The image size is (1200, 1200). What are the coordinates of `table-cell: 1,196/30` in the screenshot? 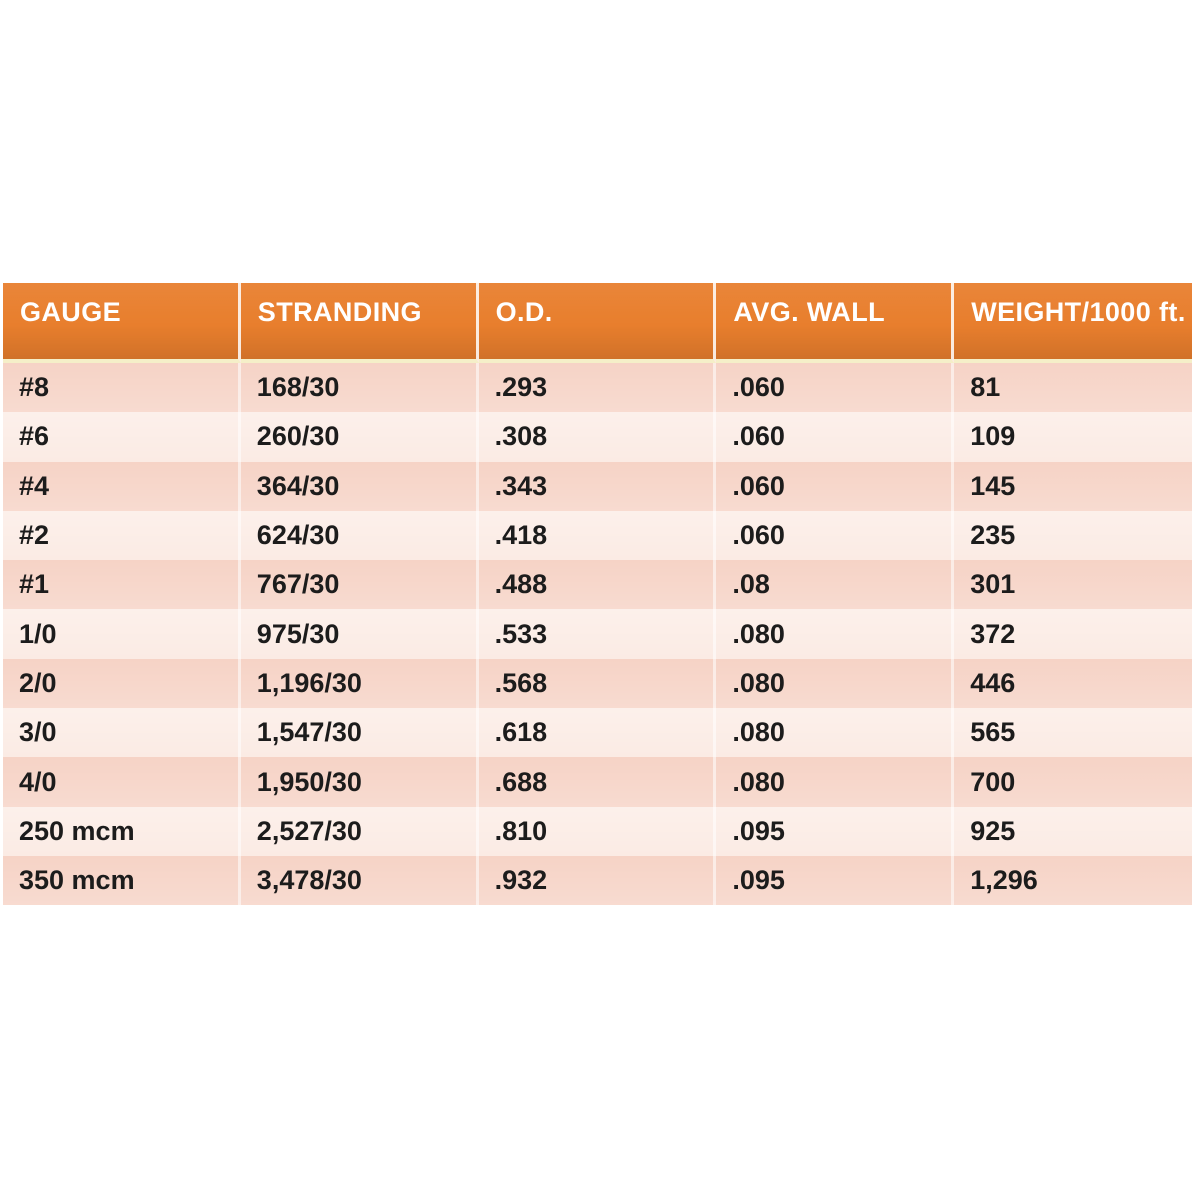 It's located at (359, 683).